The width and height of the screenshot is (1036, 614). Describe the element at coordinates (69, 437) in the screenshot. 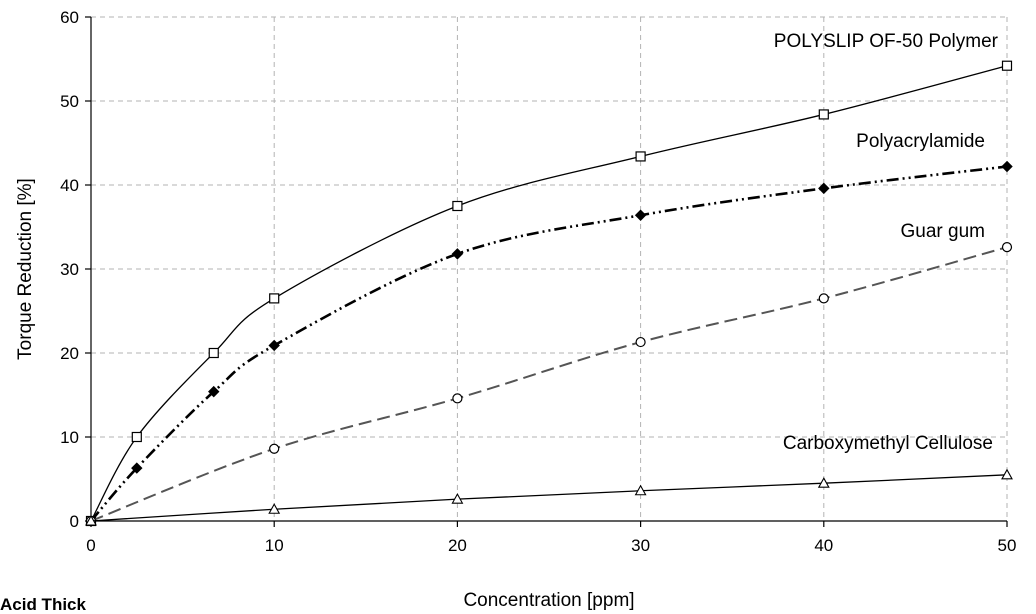

I see `y-tick-label: 10` at that location.